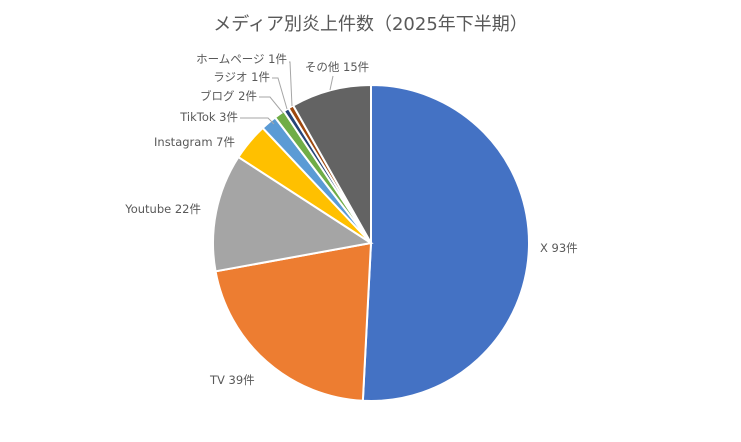 Image resolution: width=741 pixels, height=442 pixels. I want to click on data-label-3: Instagram 7件, so click(194, 142).